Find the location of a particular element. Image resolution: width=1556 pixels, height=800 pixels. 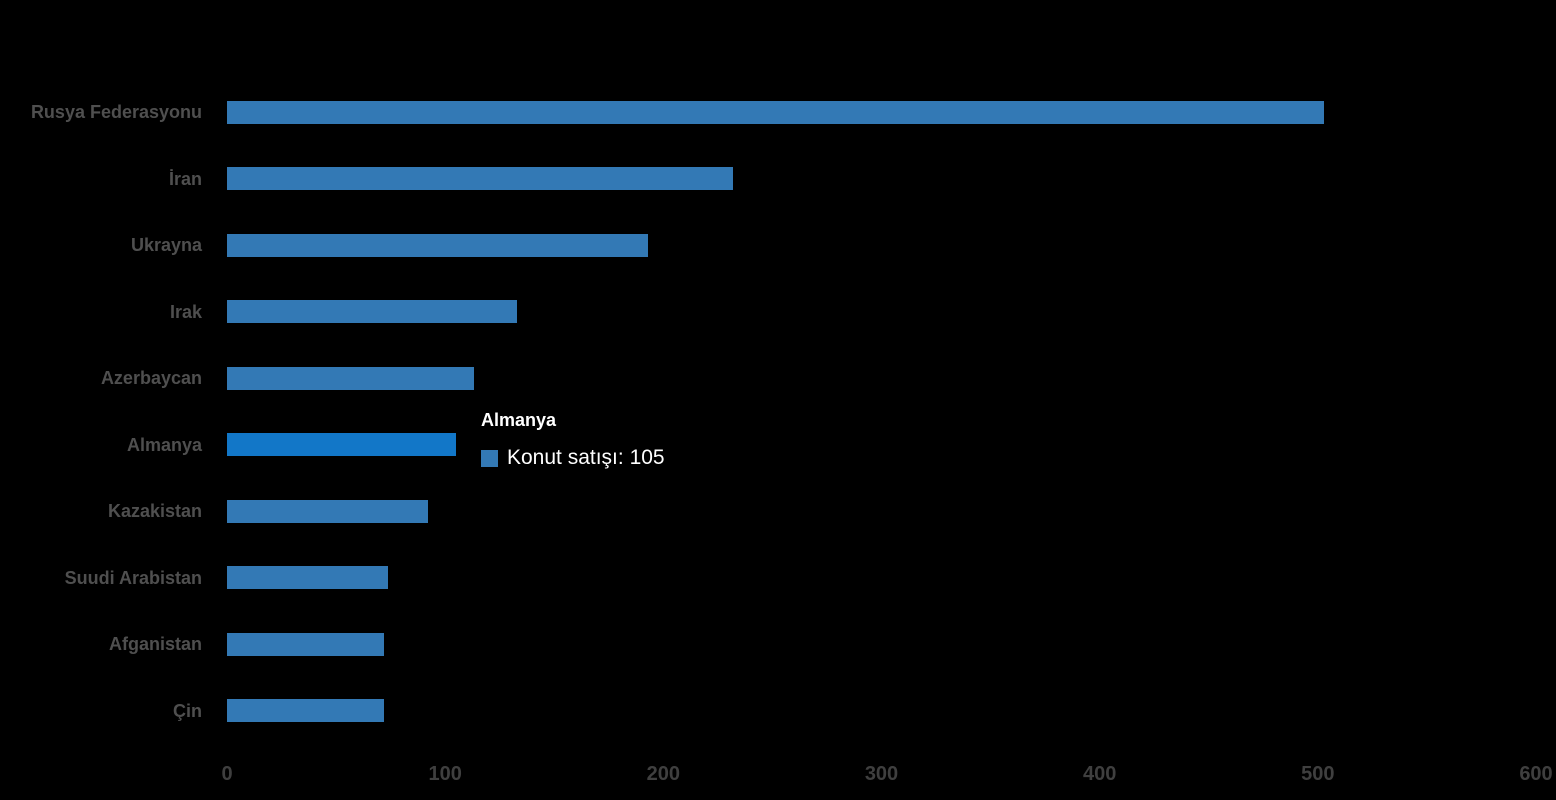

x-axis-tick-label: 500 is located at coordinates (1318, 774).